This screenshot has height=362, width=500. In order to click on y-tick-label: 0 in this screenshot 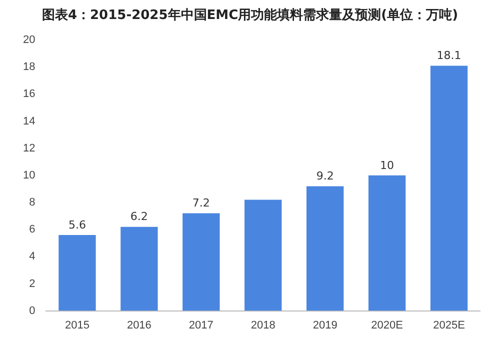, I will do `click(32, 310)`.